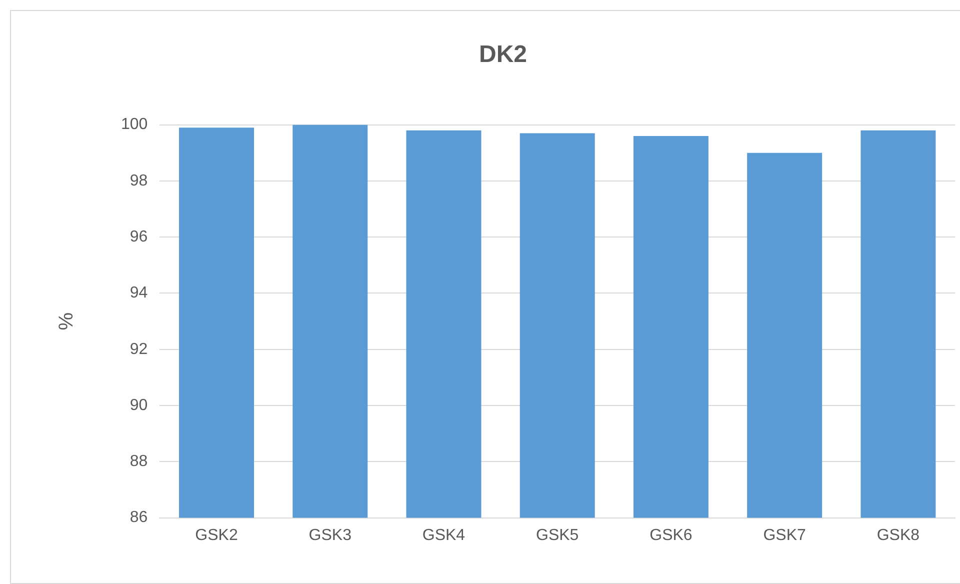  I want to click on y-tick-label: 100, so click(134, 125).